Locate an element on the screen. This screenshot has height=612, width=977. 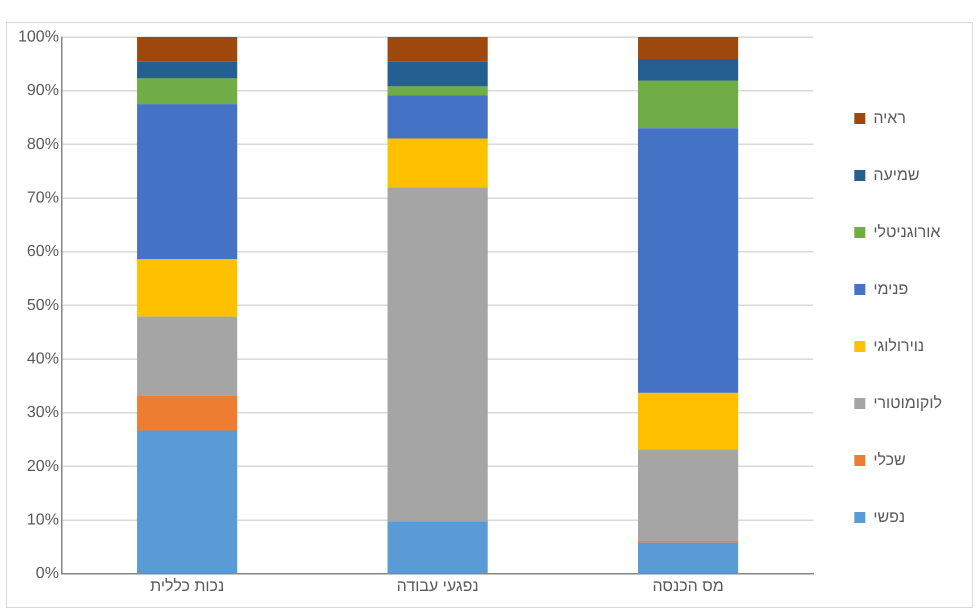
legend-label: שמיעה is located at coordinates (896, 175).